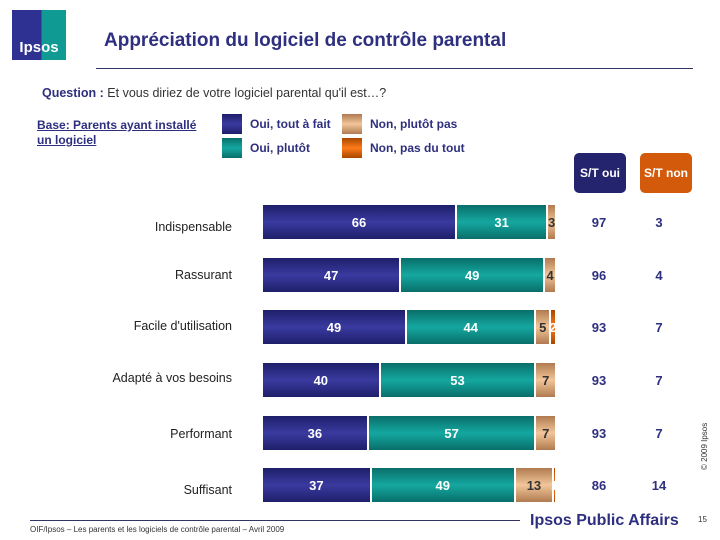 The height and width of the screenshot is (540, 720). I want to click on bar-segment: 53, so click(458, 380).